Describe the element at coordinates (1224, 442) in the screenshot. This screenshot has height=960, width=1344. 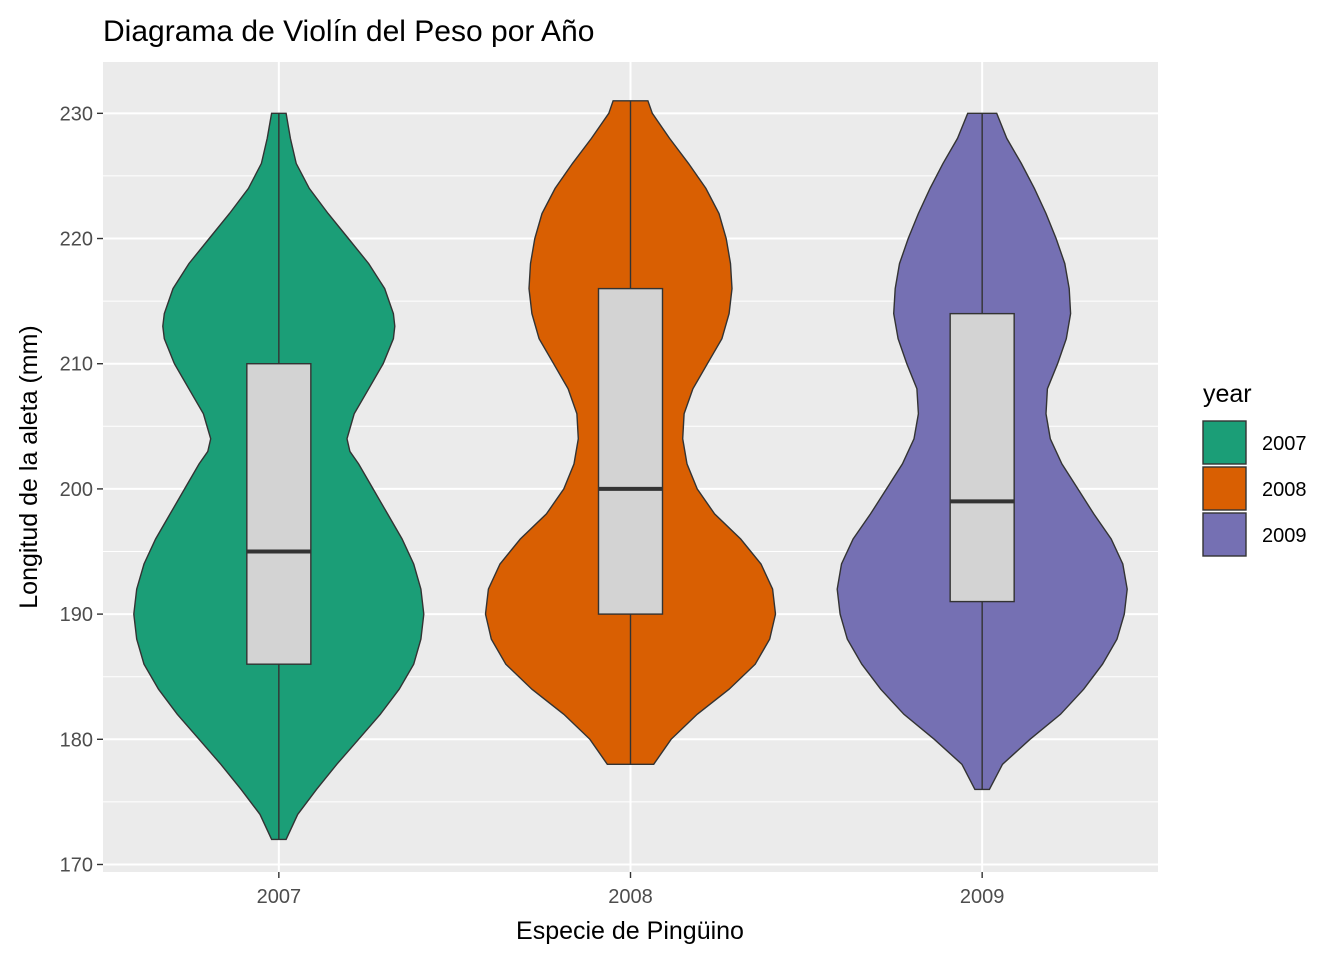
I see `legend-key-2007` at that location.